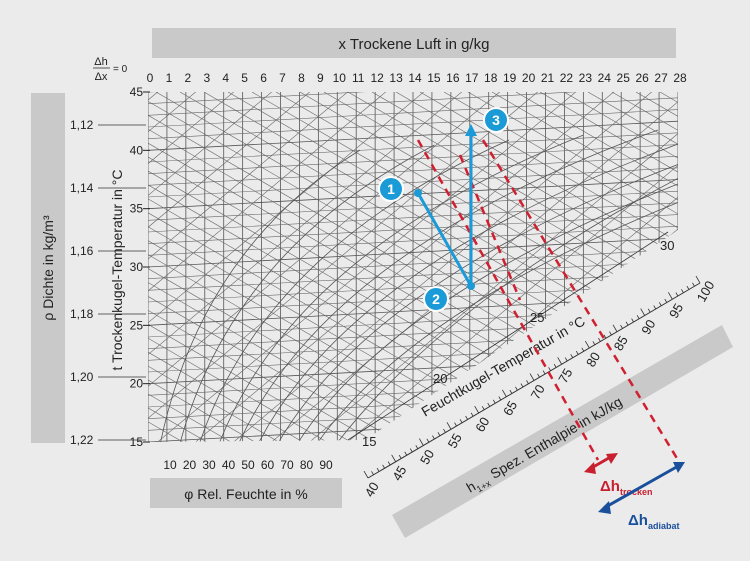 This screenshot has width=750, height=561. Describe the element at coordinates (110, 69) in the screenshot. I see `corner-ratio-label: Δh Δx = 0` at that location.